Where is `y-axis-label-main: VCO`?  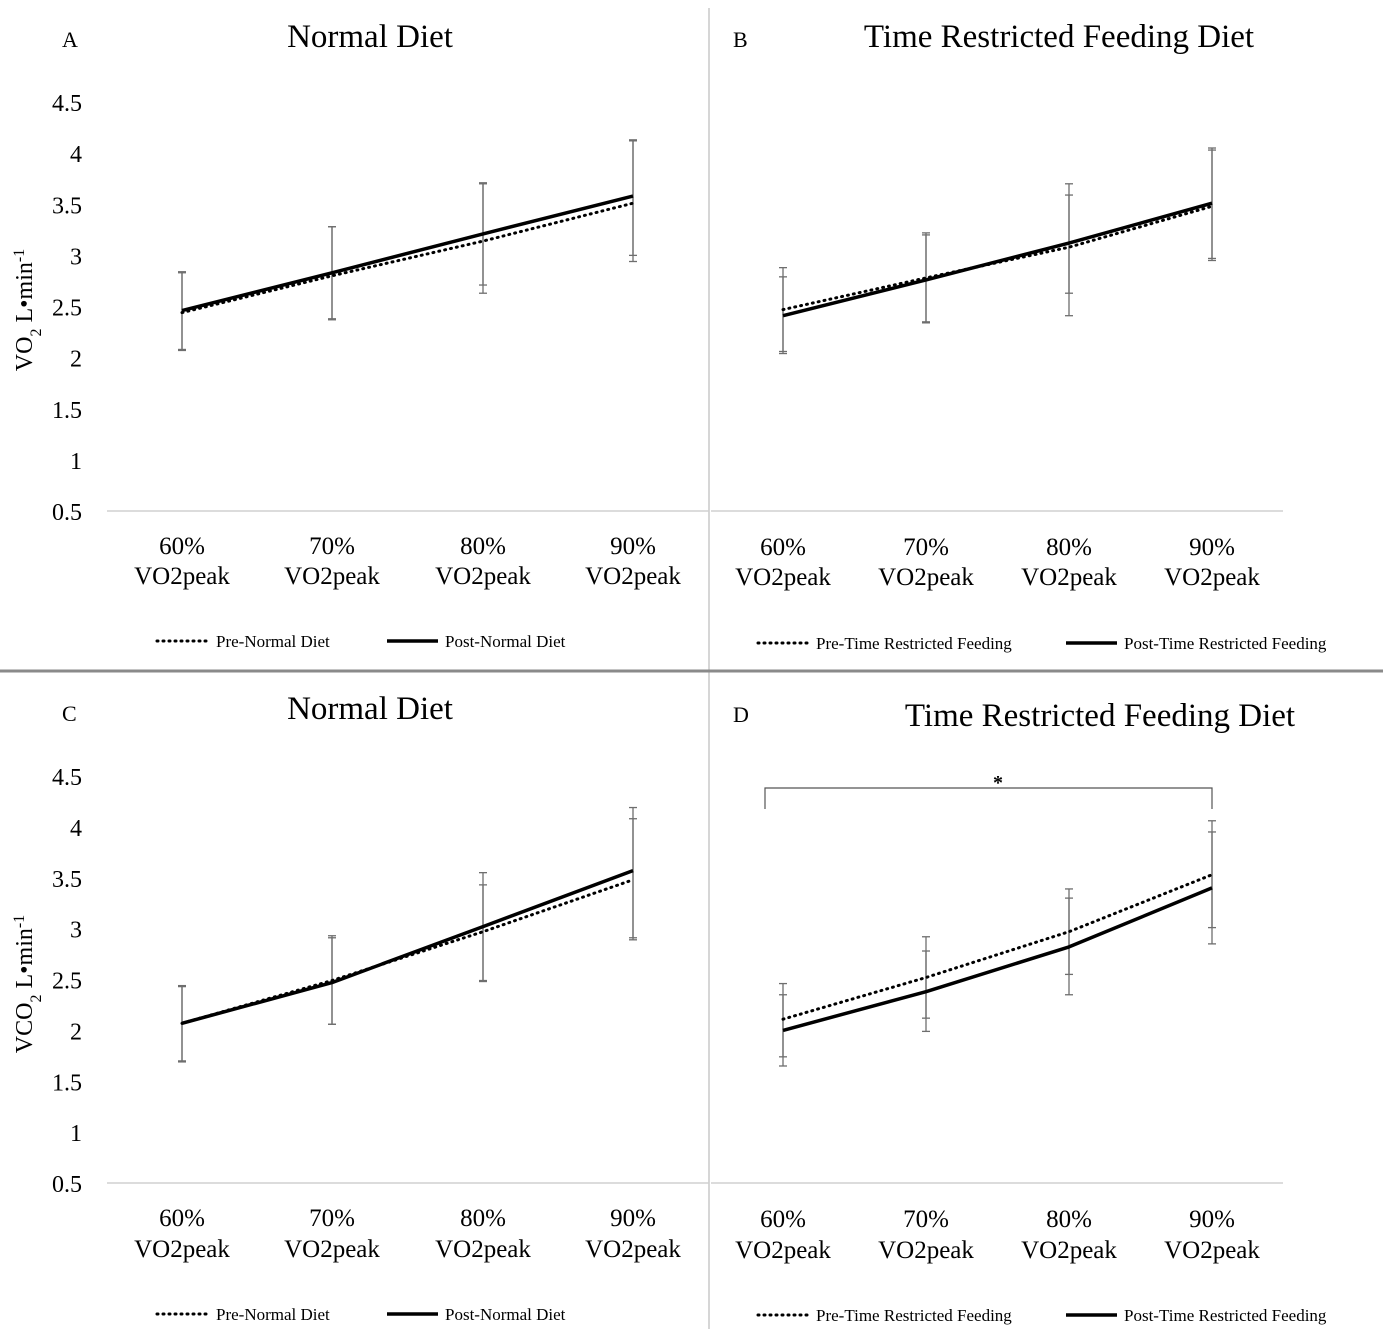 y-axis-label-main: VCO is located at coordinates (25, 1028).